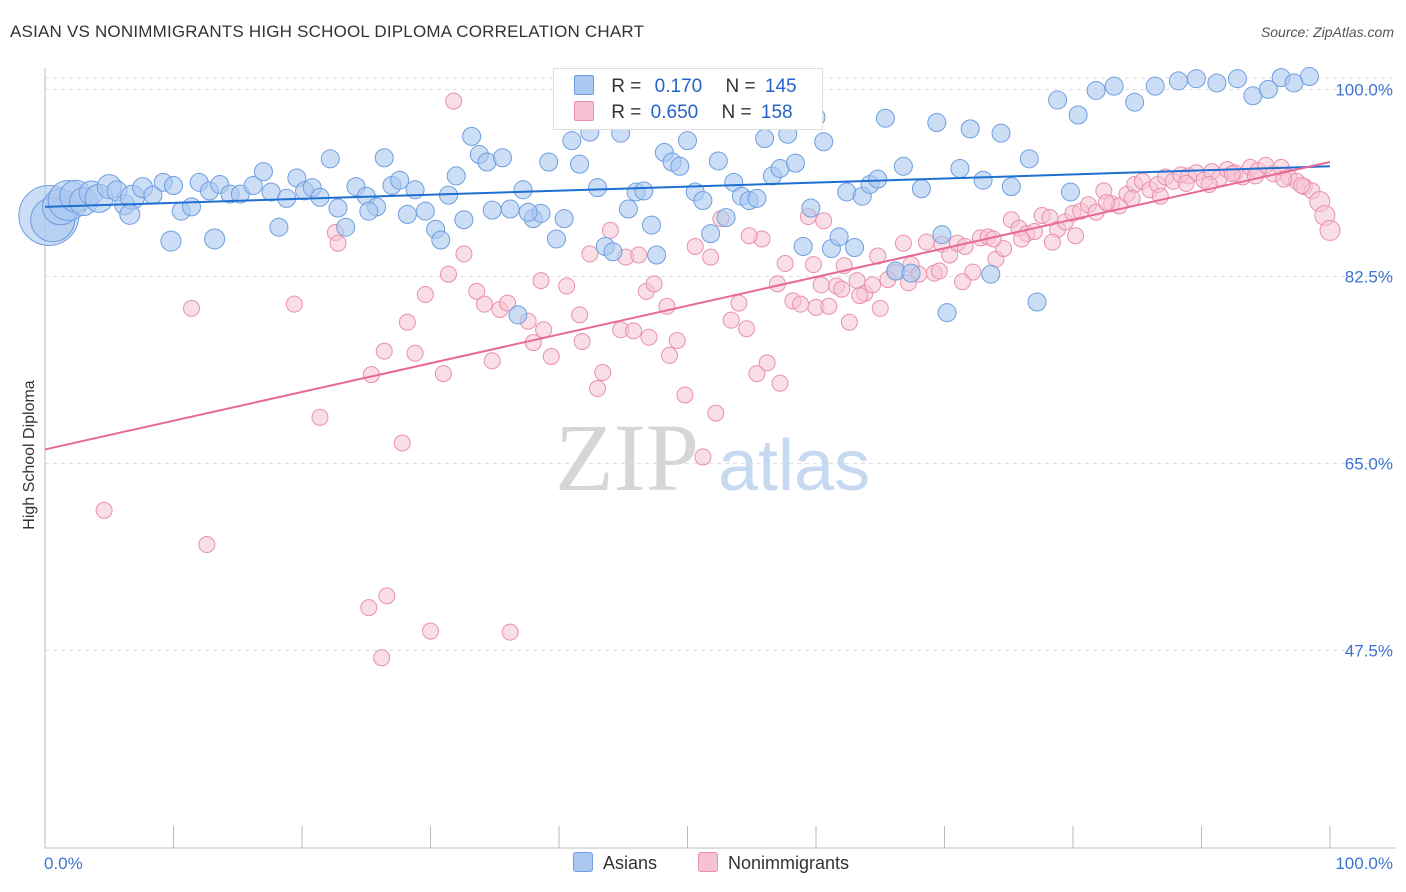 Image resolution: width=1406 pixels, height=892 pixels. I want to click on y-tick-label: 47.5%, so click(1369, 650).